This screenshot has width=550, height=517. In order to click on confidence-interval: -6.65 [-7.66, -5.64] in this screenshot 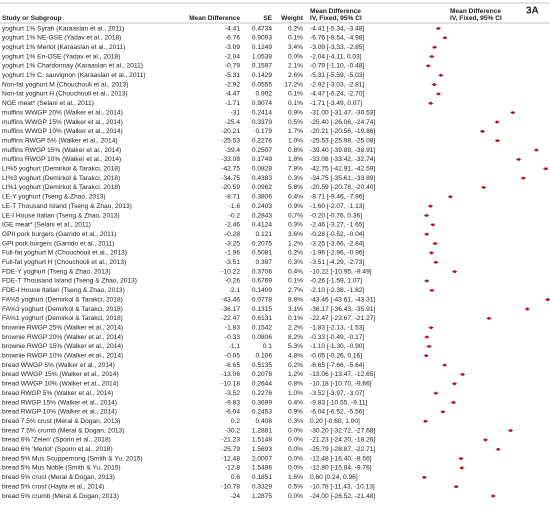, I will do `click(337, 365)`.